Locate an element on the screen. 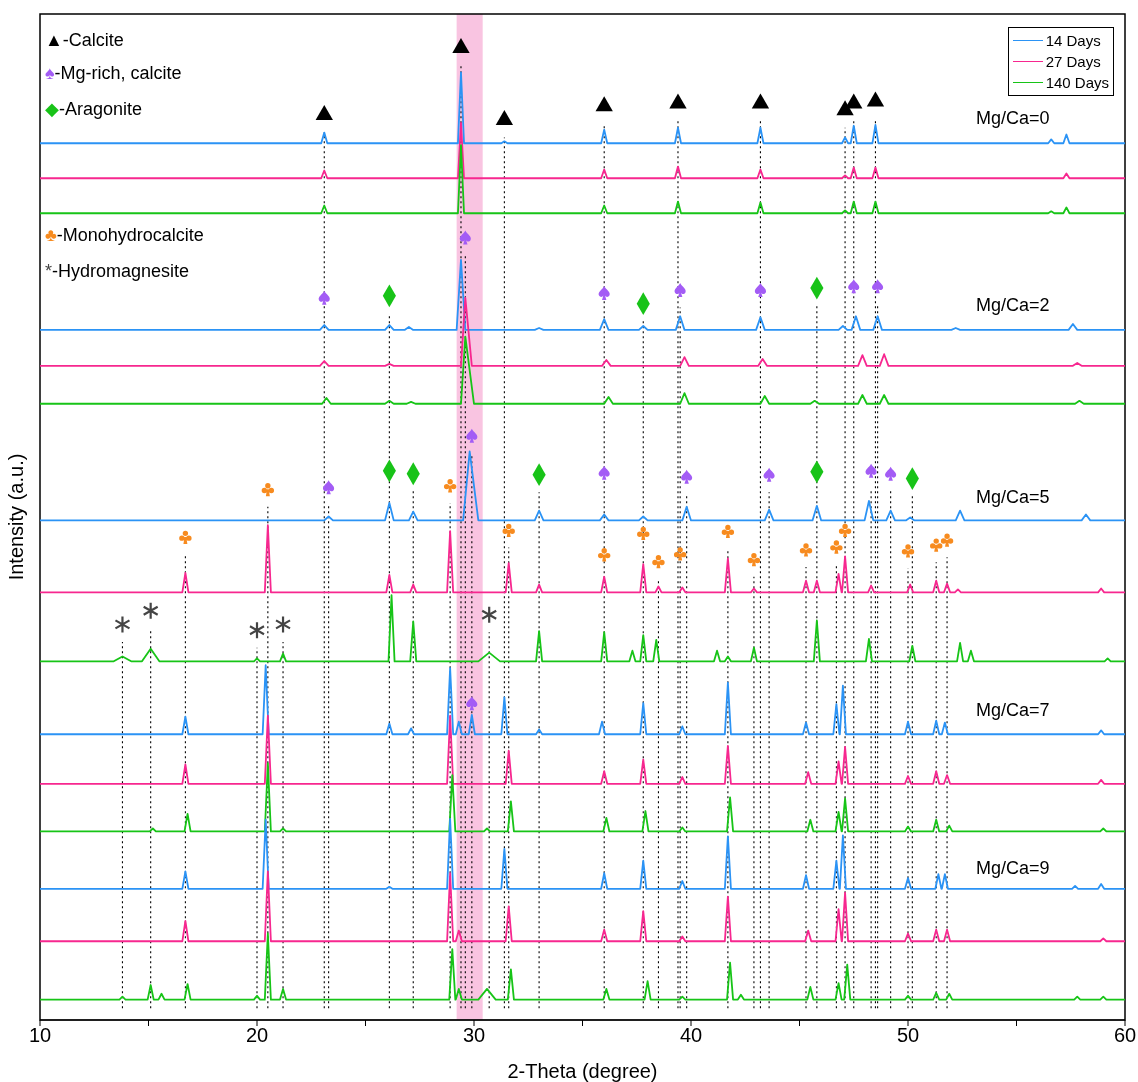 Image resolution: width=1138 pixels, height=1082 pixels. x-tick-label: 60 is located at coordinates (1125, 1035).